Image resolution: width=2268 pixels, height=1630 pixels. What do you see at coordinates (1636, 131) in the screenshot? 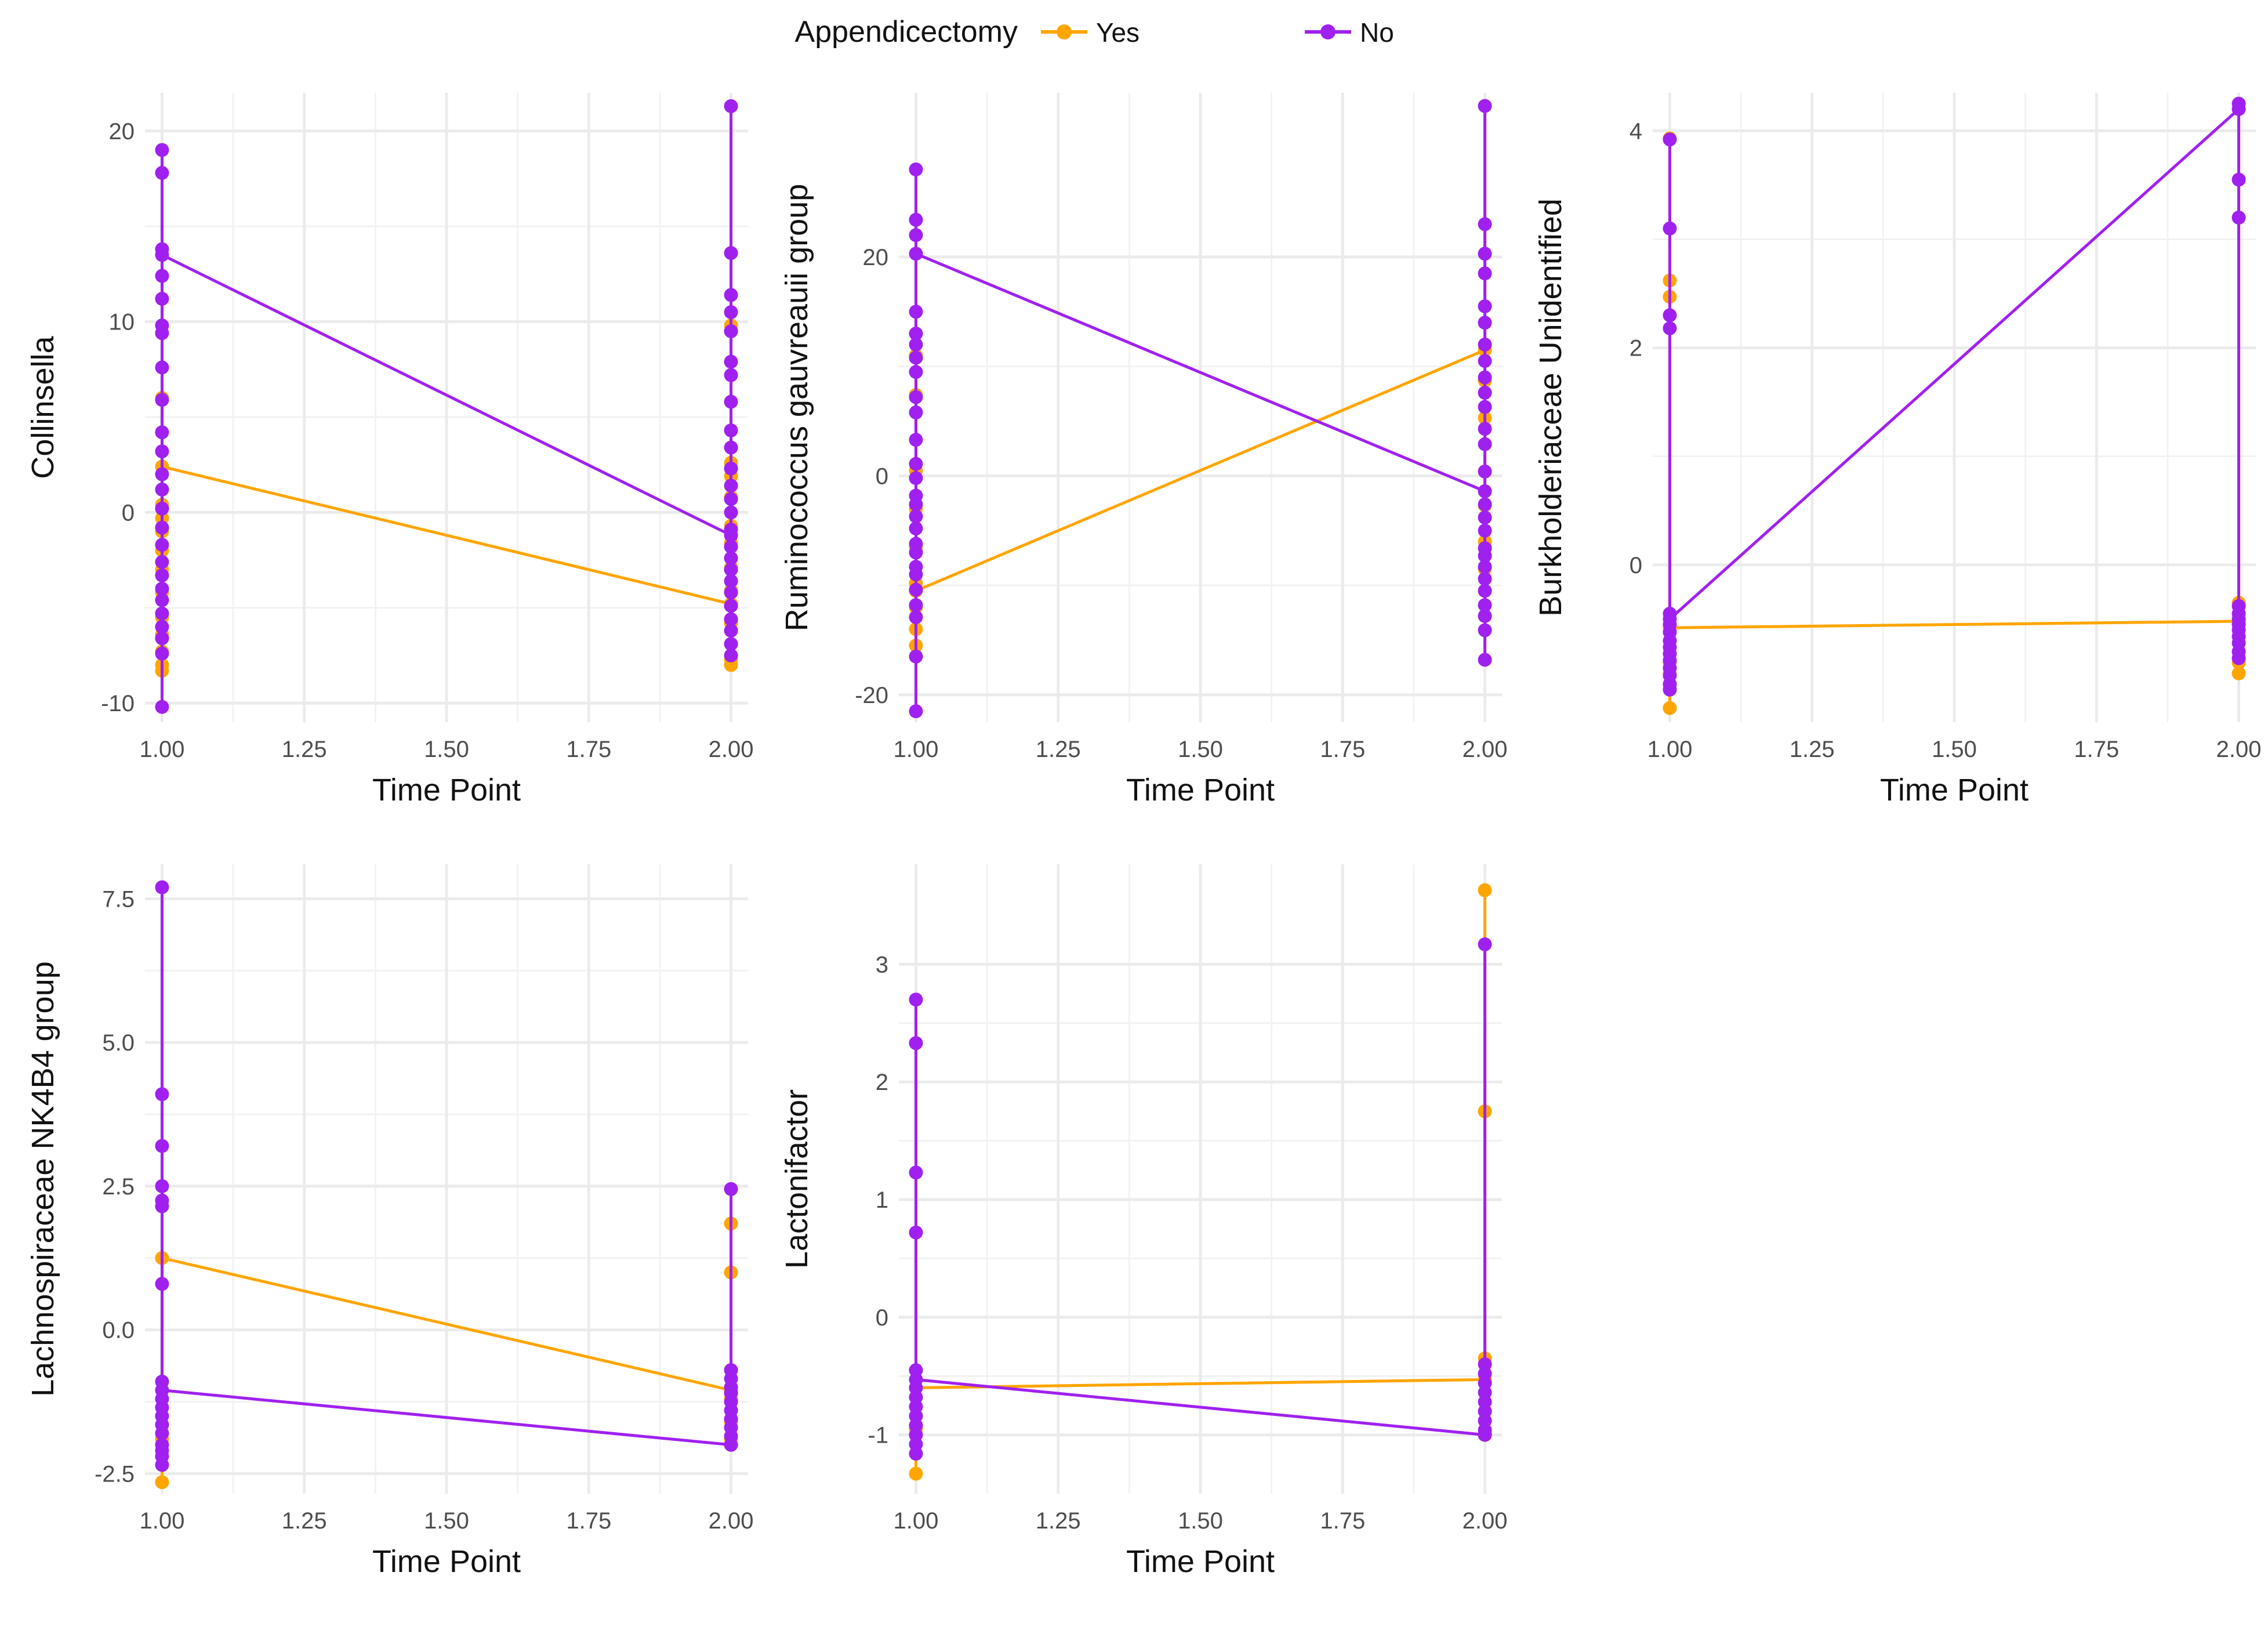
I see `y-tick-label: 4` at bounding box center [1636, 131].